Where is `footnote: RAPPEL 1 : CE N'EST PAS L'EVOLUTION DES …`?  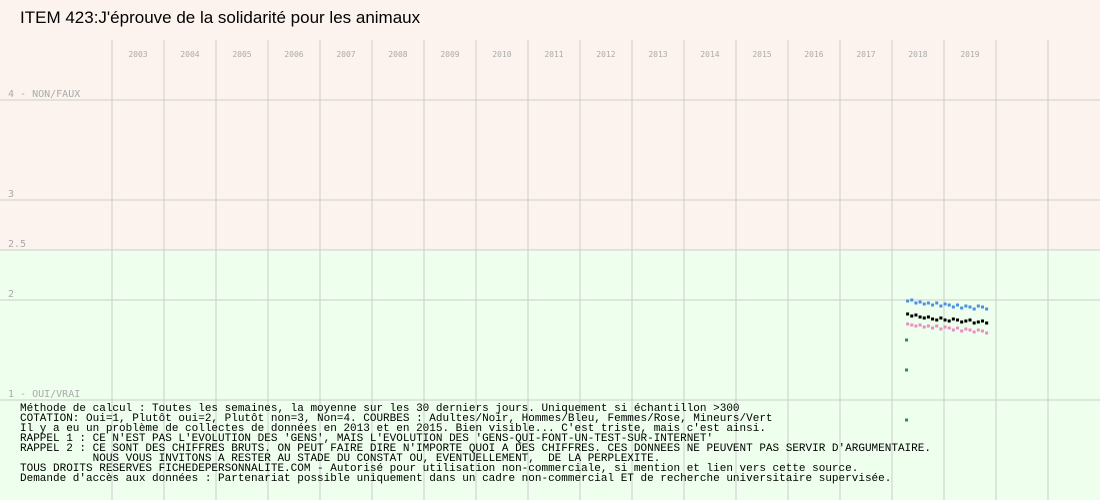
footnote: RAPPEL 1 : CE N'EST PAS L'EVOLUTION DES … is located at coordinates (366, 439).